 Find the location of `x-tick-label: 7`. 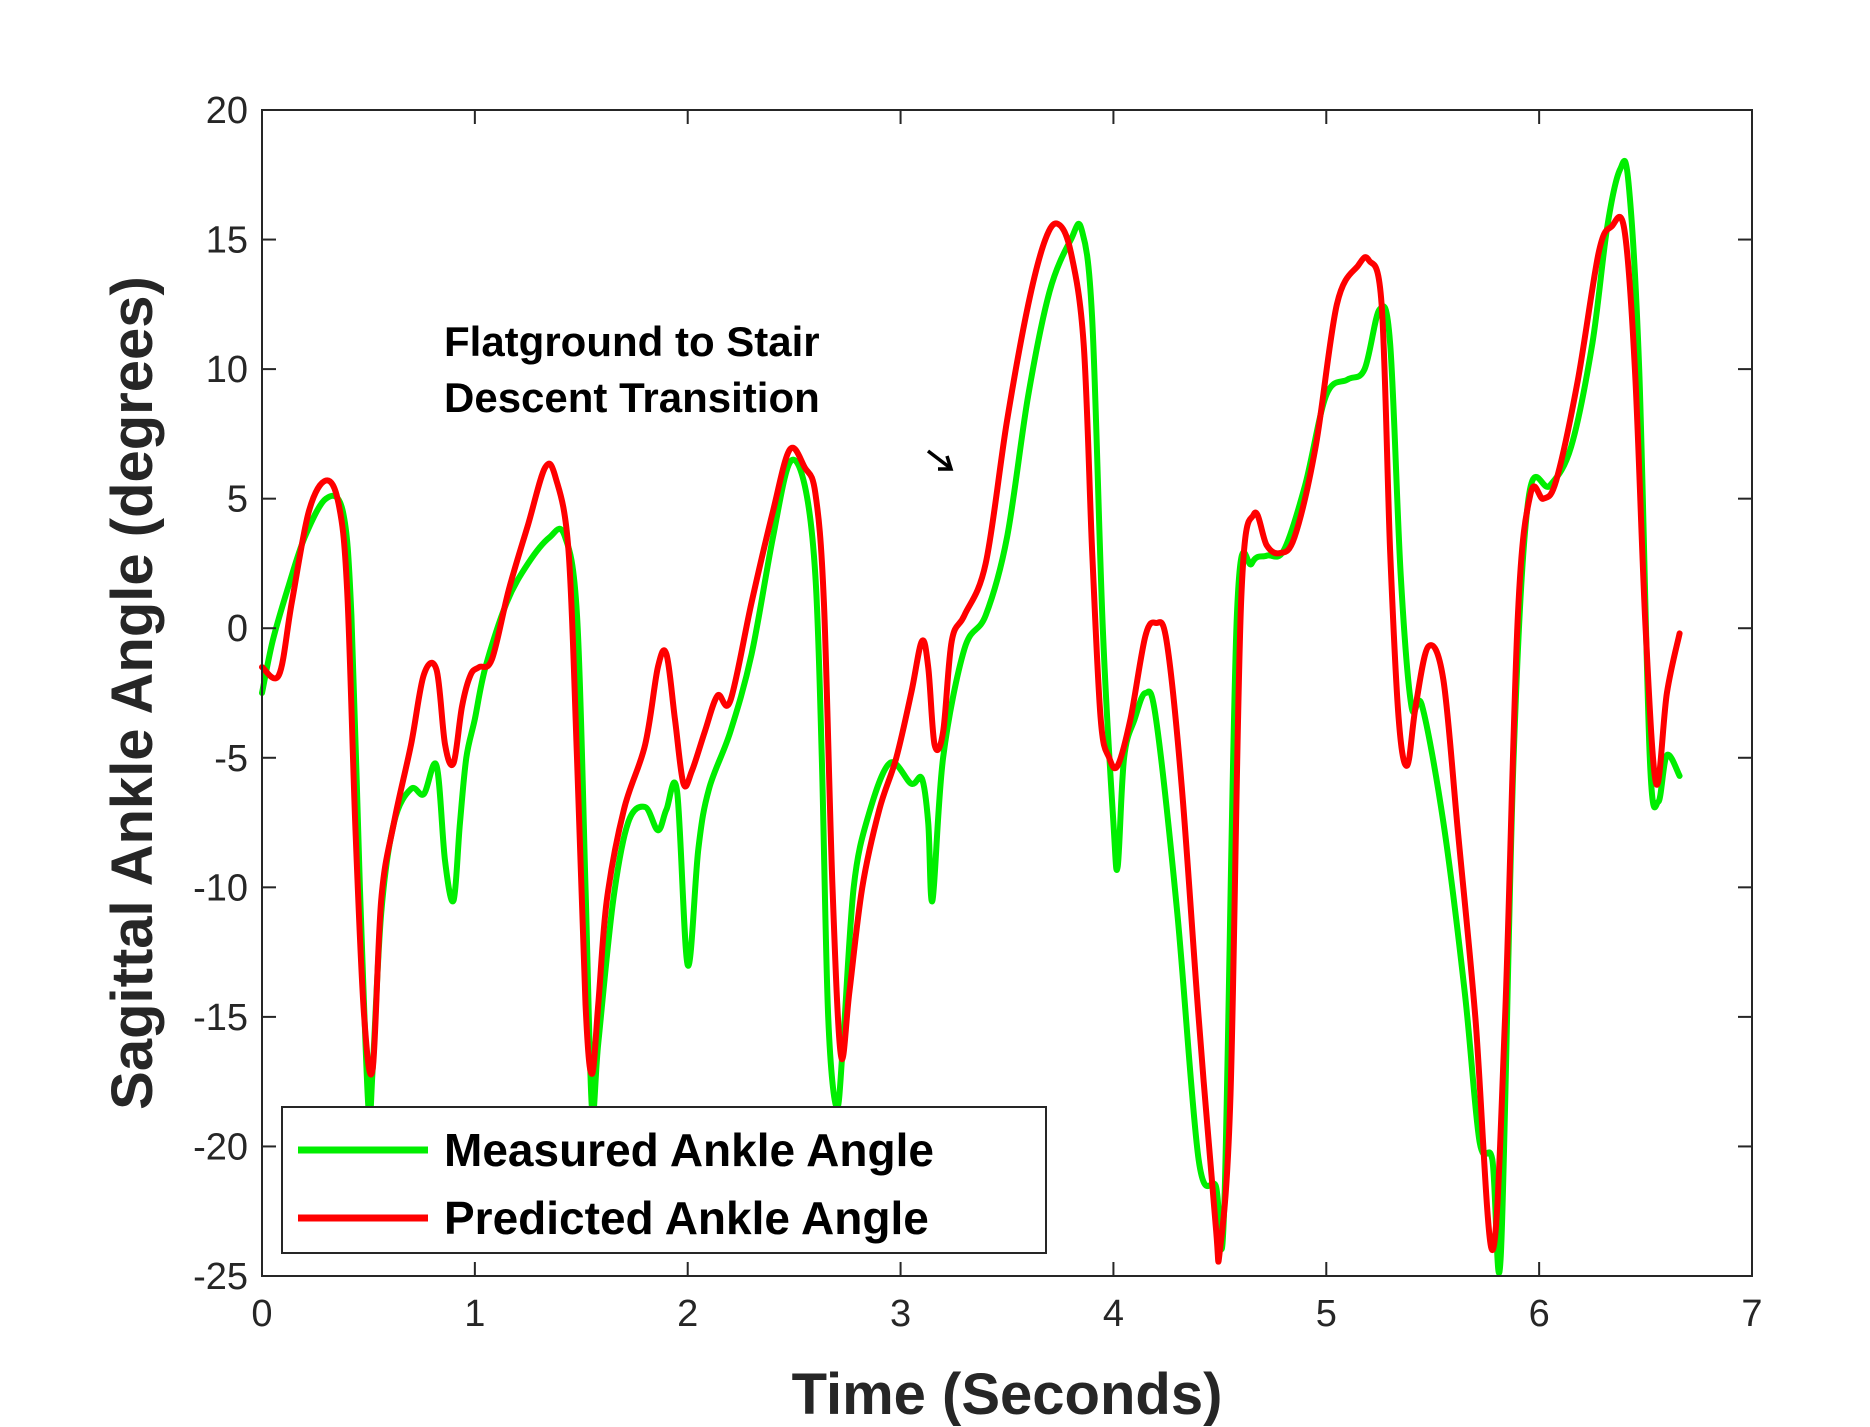

x-tick-label: 7 is located at coordinates (1751, 1314).